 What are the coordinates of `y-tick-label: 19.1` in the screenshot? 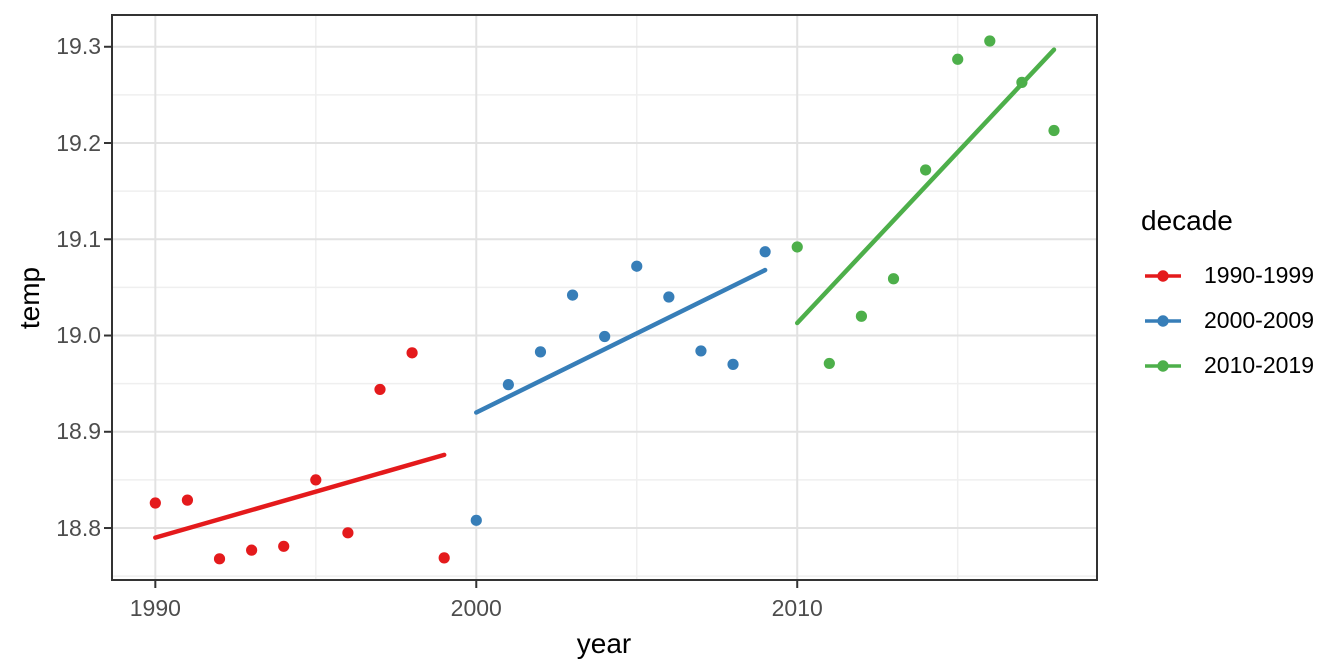 It's located at (78, 238).